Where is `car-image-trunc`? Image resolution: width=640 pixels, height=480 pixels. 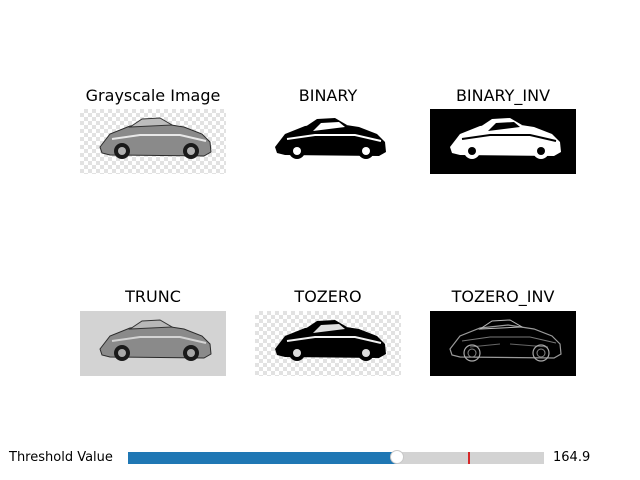 car-image-trunc is located at coordinates (153, 343).